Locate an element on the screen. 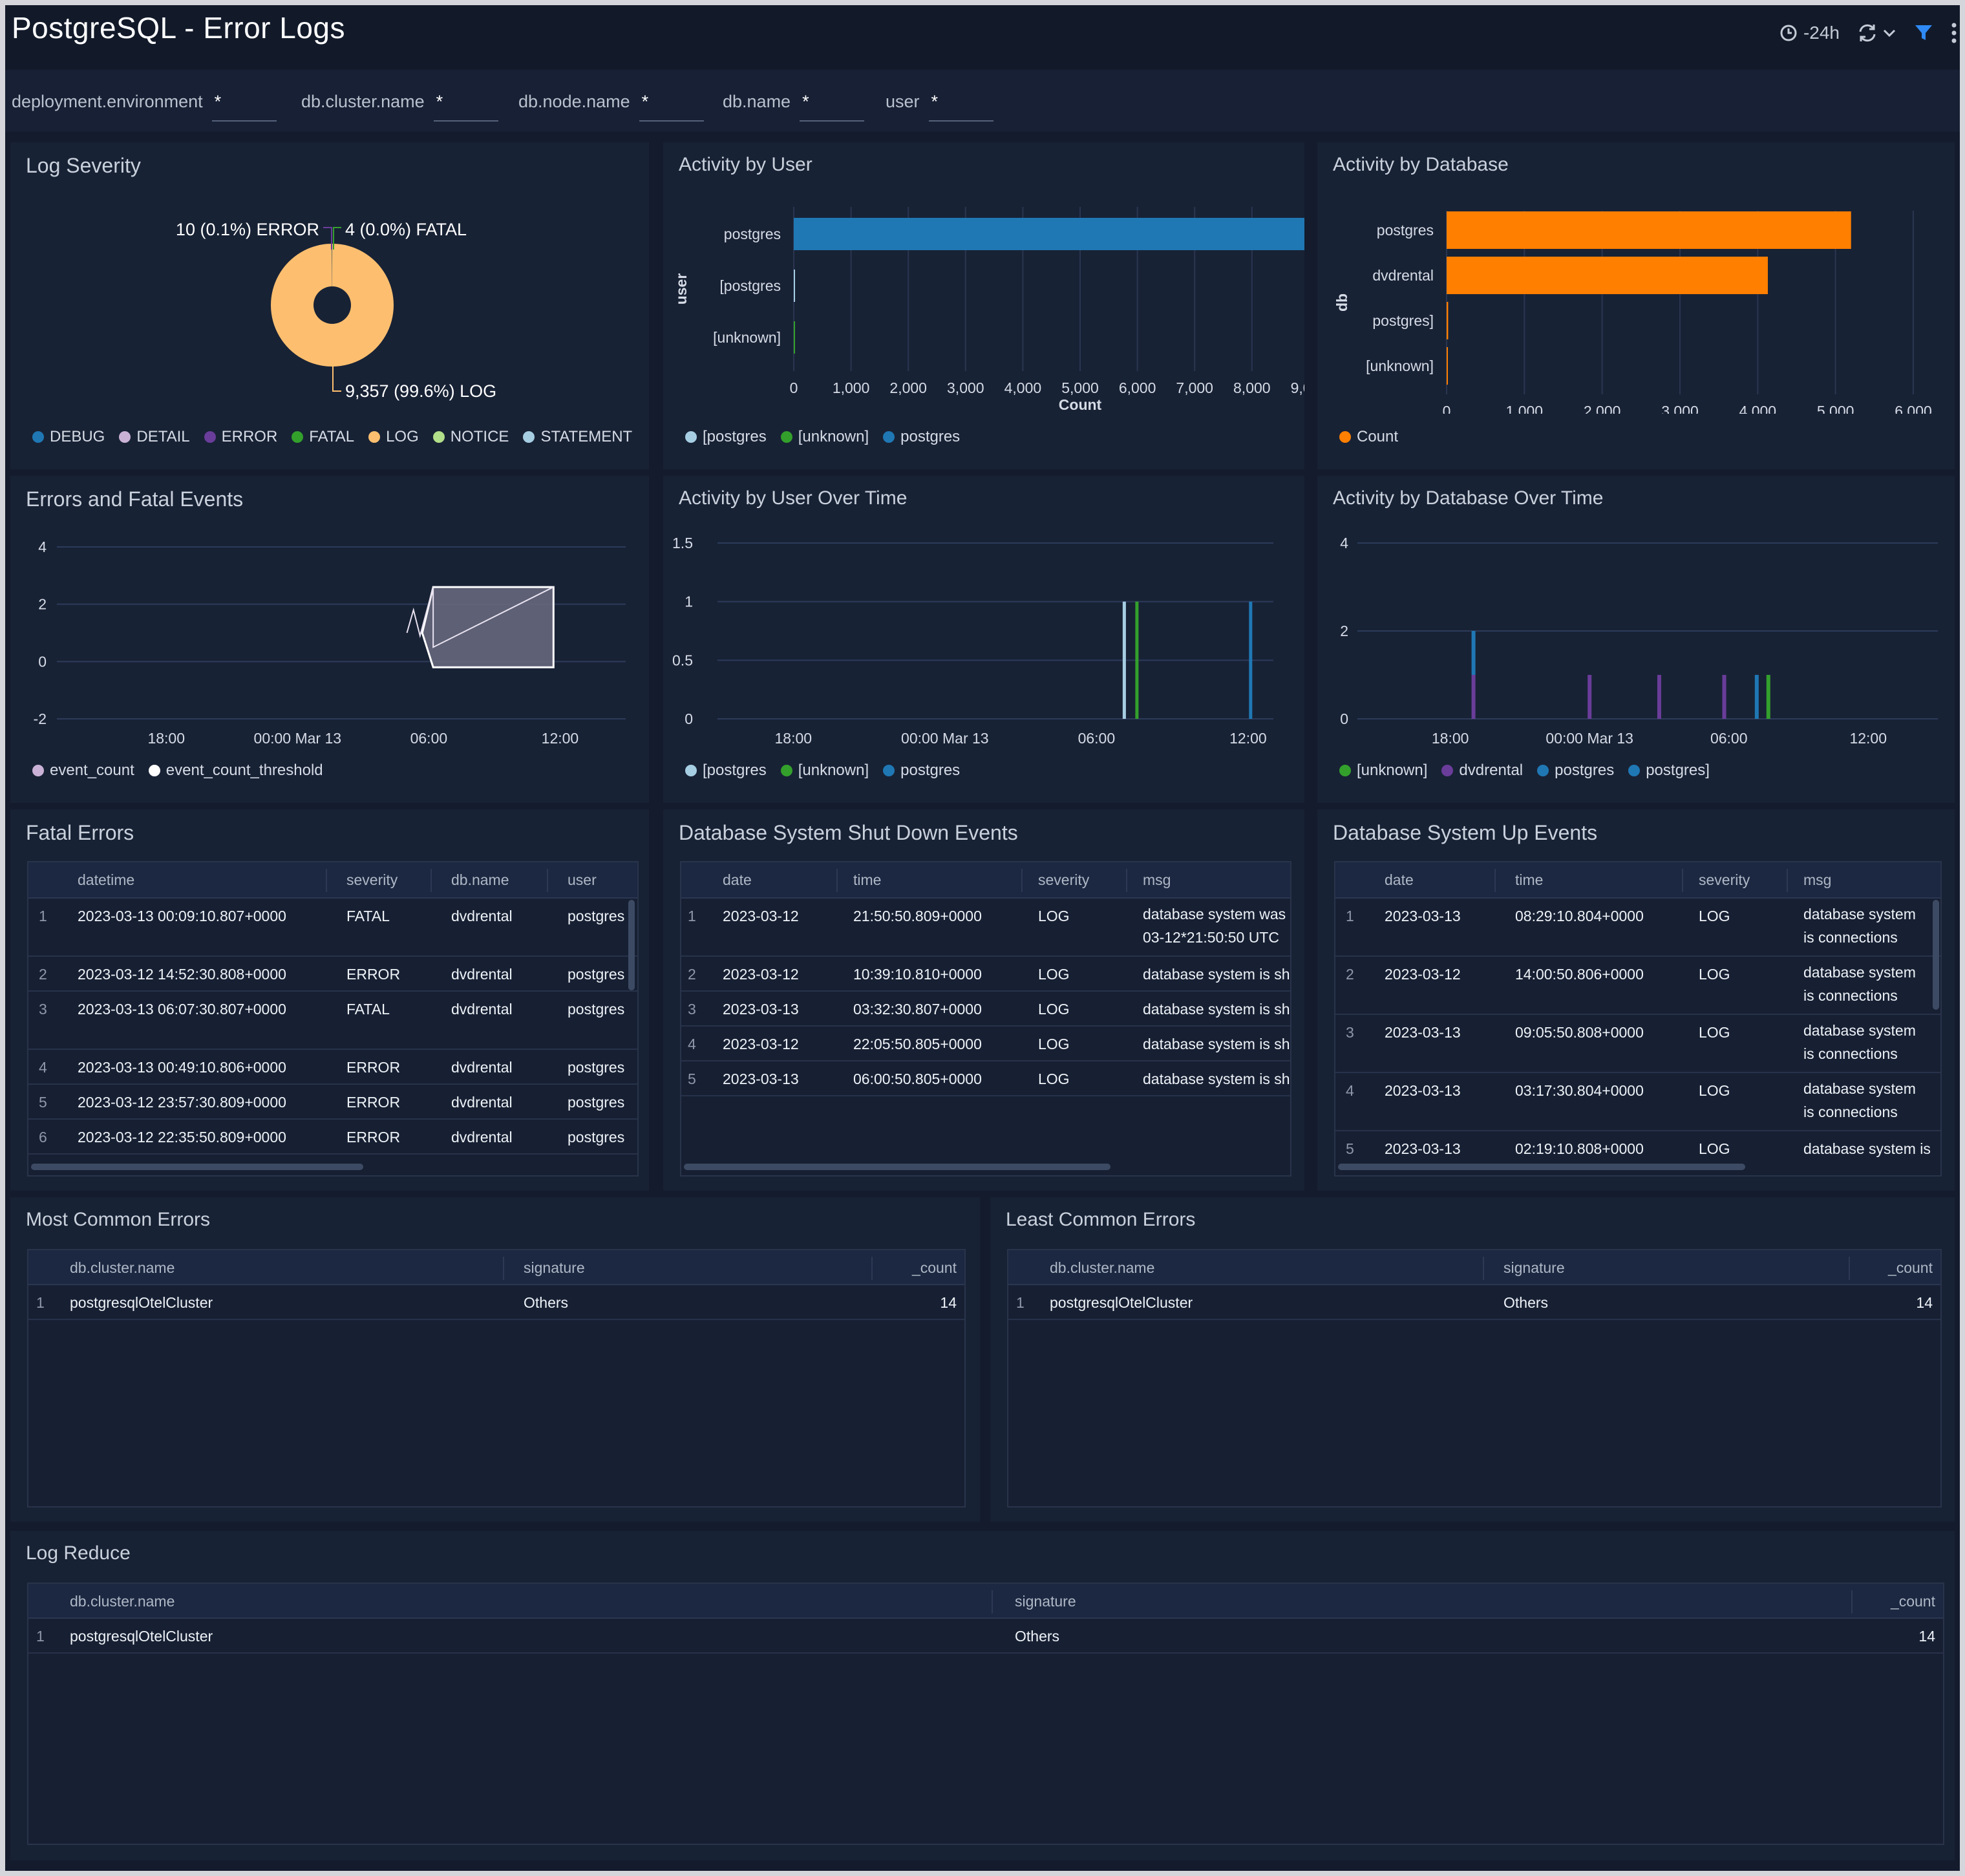  legend-item: dvdrental is located at coordinates (1482, 771).